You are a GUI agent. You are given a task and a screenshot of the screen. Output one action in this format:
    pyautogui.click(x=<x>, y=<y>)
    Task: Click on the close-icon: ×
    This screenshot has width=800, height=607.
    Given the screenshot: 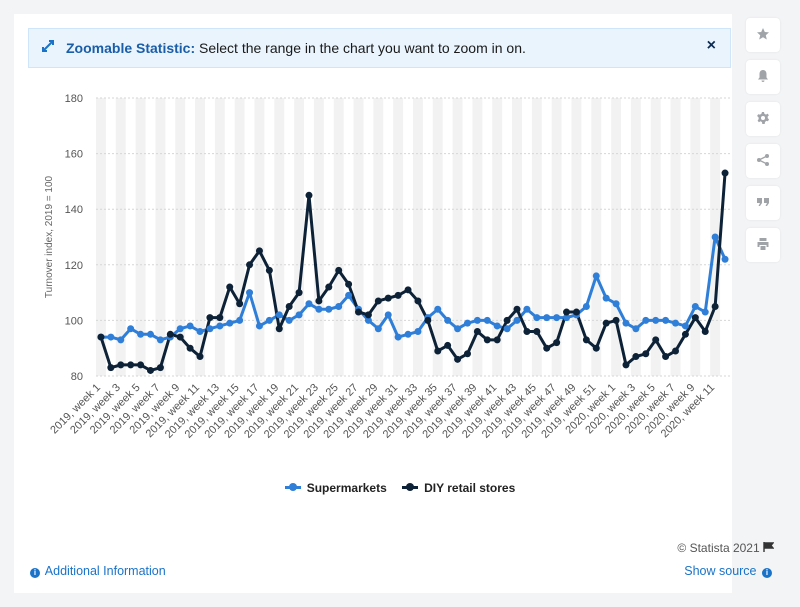 What is the action you would take?
    pyautogui.click(x=711, y=45)
    